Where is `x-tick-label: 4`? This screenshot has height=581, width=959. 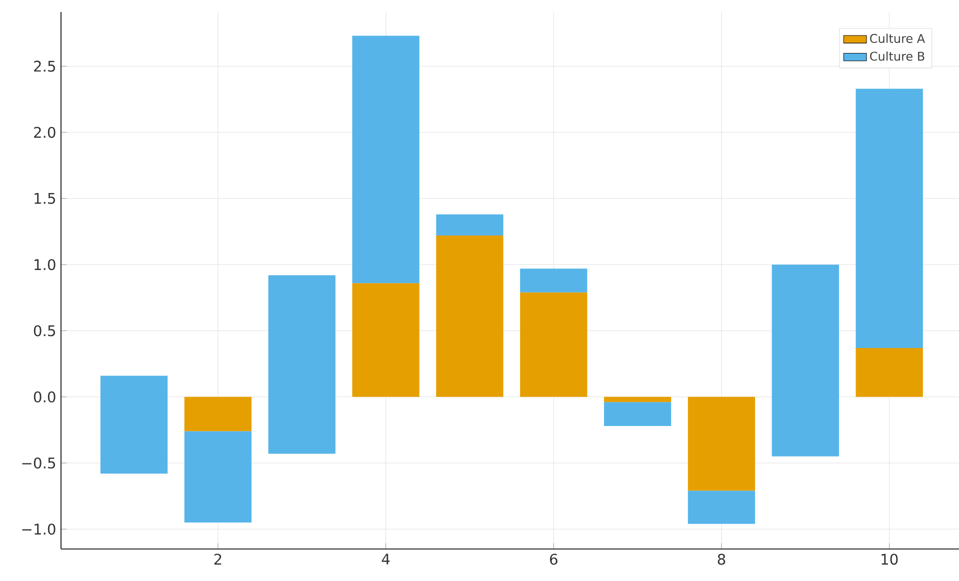 x-tick-label: 4 is located at coordinates (386, 559).